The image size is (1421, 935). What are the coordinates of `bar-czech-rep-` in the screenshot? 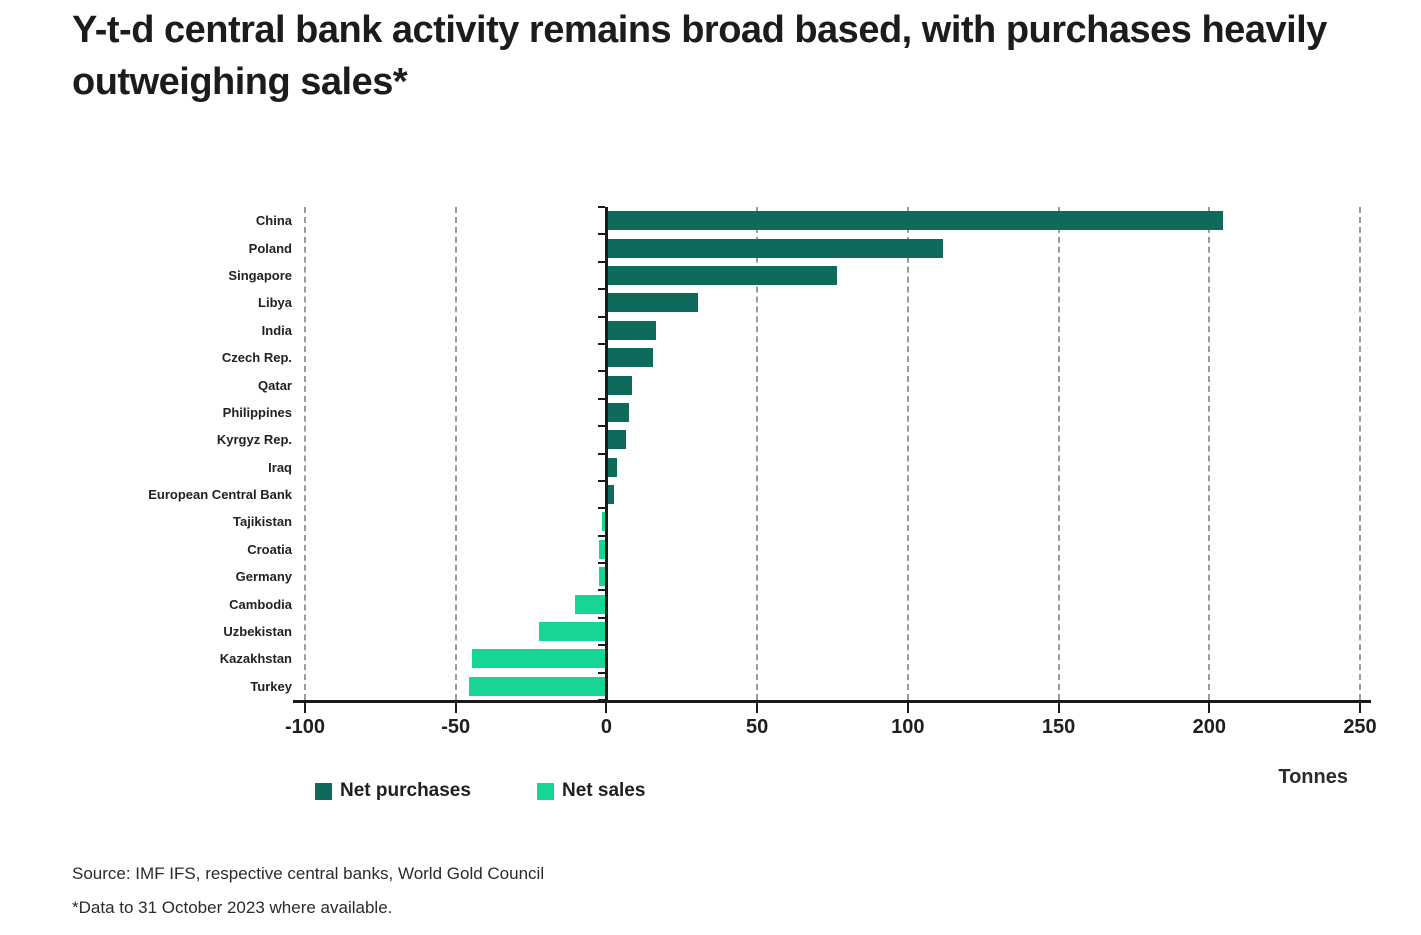 It's located at (630, 358).